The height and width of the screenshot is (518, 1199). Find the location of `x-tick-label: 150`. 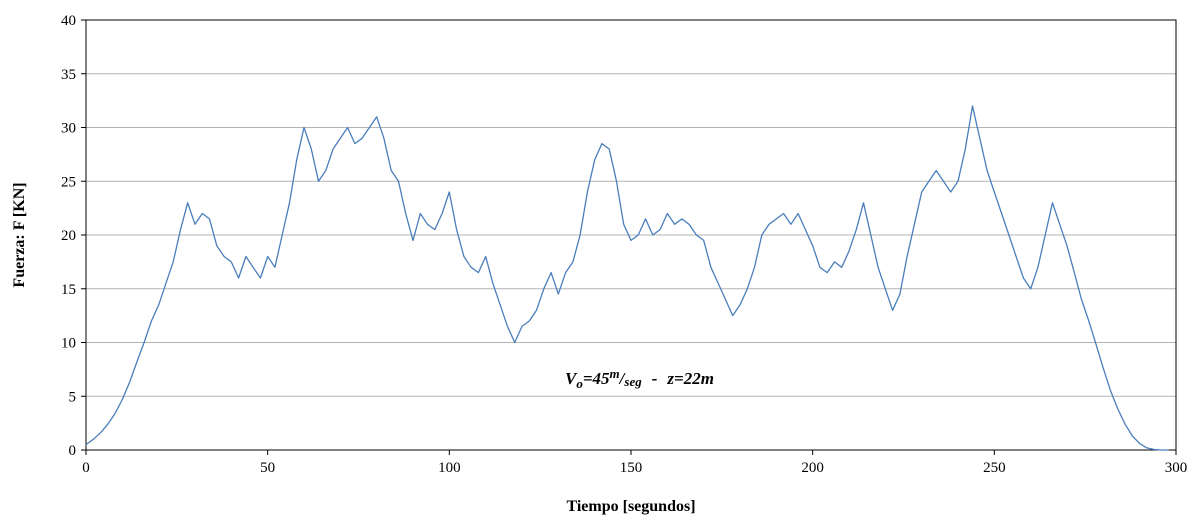

x-tick-label: 150 is located at coordinates (631, 468).